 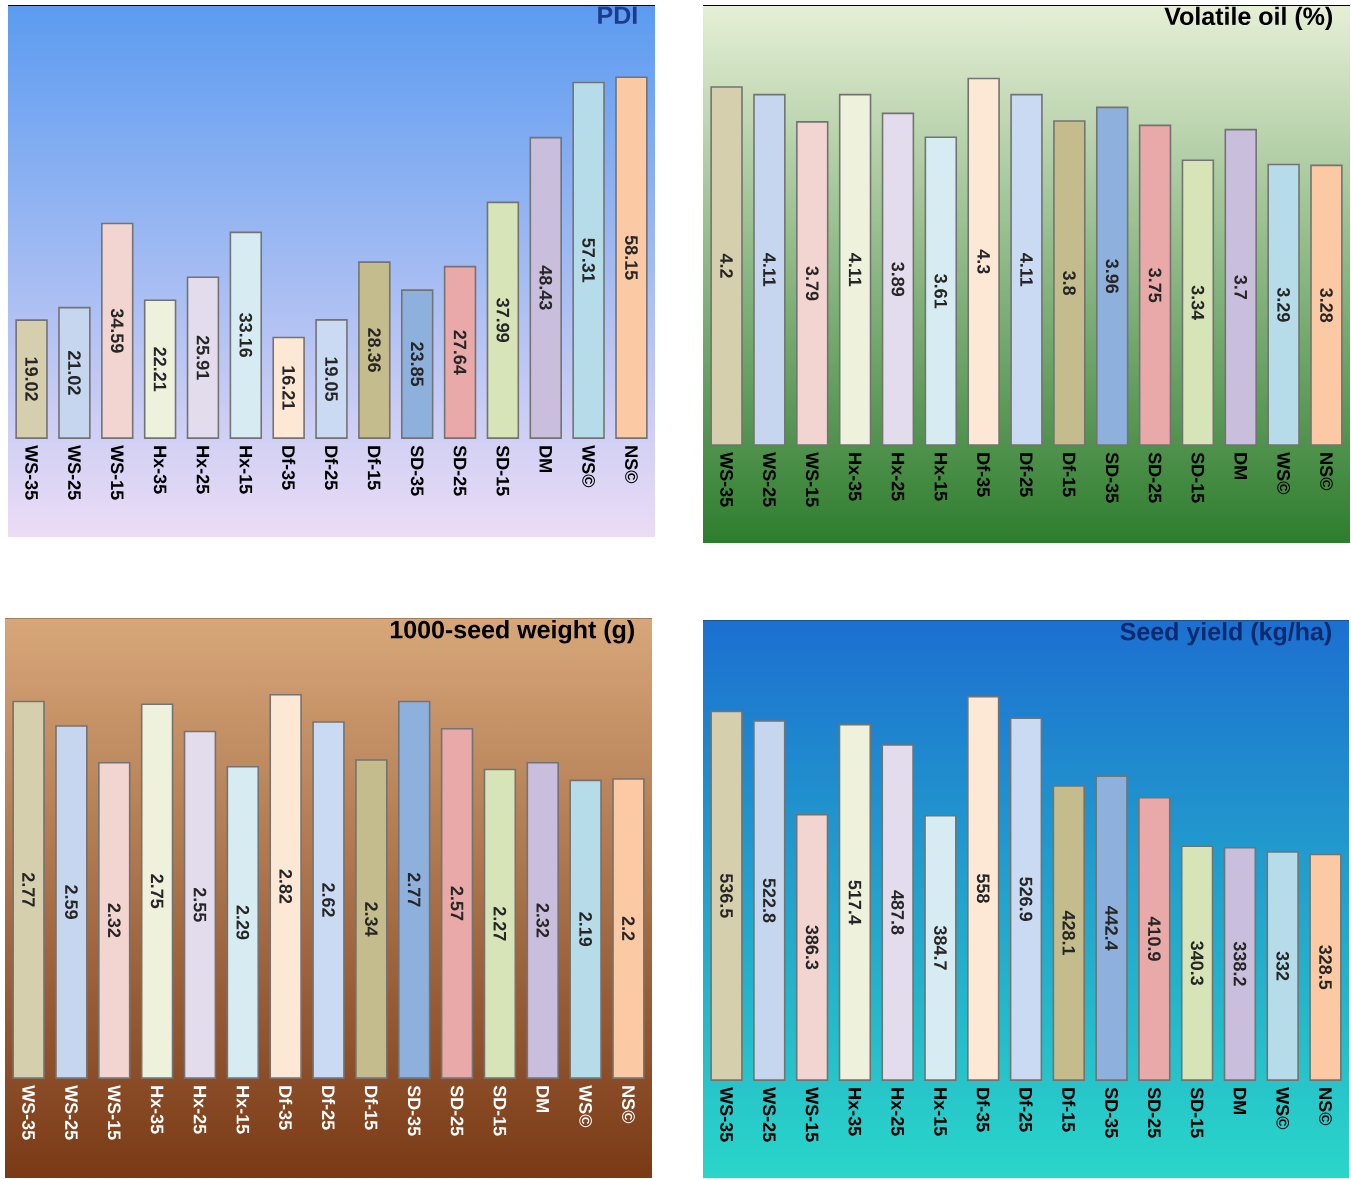 What do you see at coordinates (512, 632) in the screenshot?
I see `chart-title: 1000-seed weight (g)` at bounding box center [512, 632].